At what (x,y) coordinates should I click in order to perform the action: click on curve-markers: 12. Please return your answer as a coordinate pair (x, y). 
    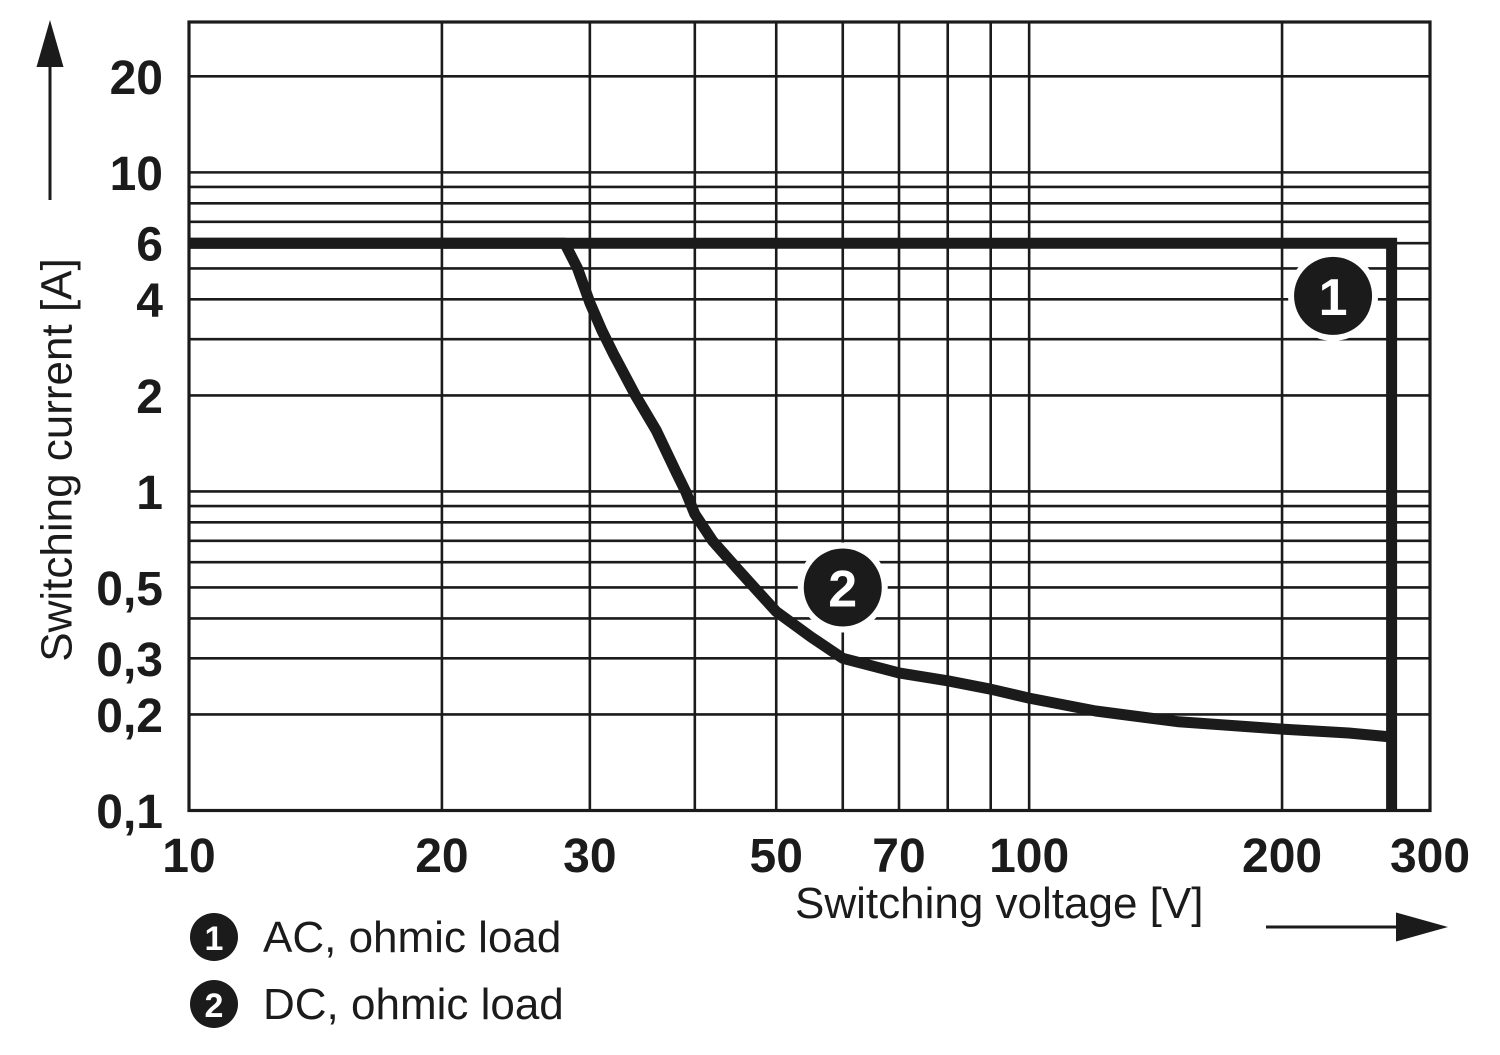
    Looking at the image, I should click on (1088, 441).